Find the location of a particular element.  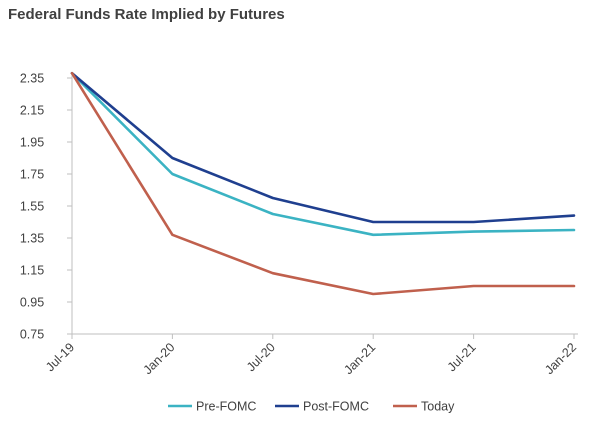

chart-title: Federal Funds Rate Implied by Futures is located at coordinates (146, 14).